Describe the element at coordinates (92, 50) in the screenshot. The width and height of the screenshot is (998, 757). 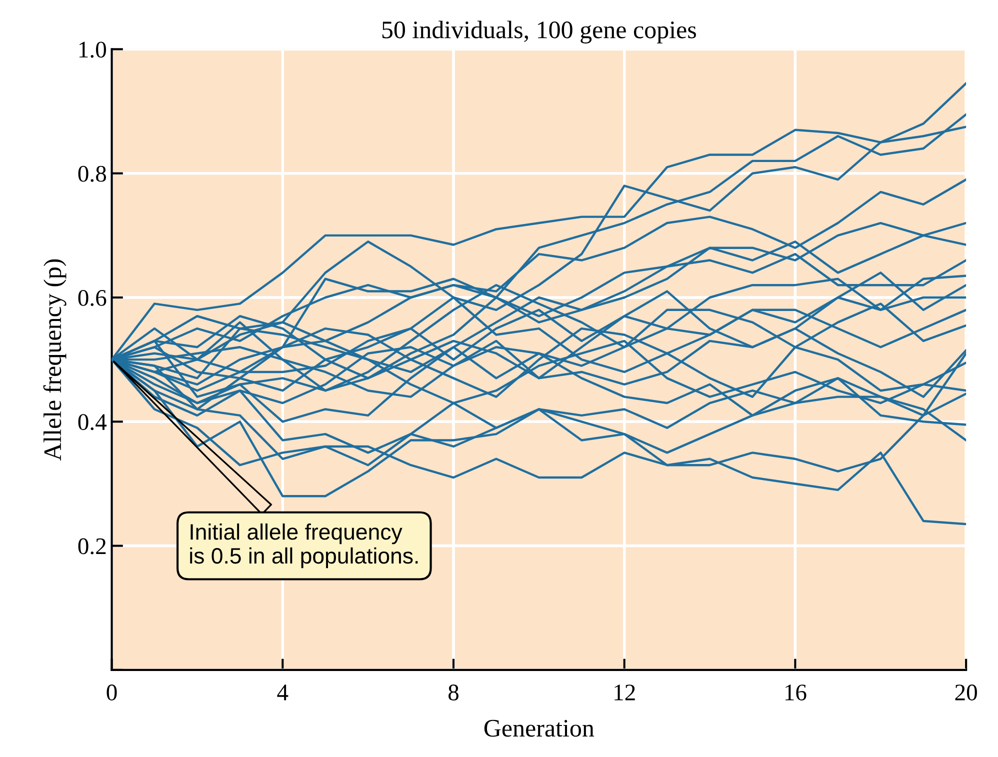
I see `y-tick-label: 1.0` at that location.